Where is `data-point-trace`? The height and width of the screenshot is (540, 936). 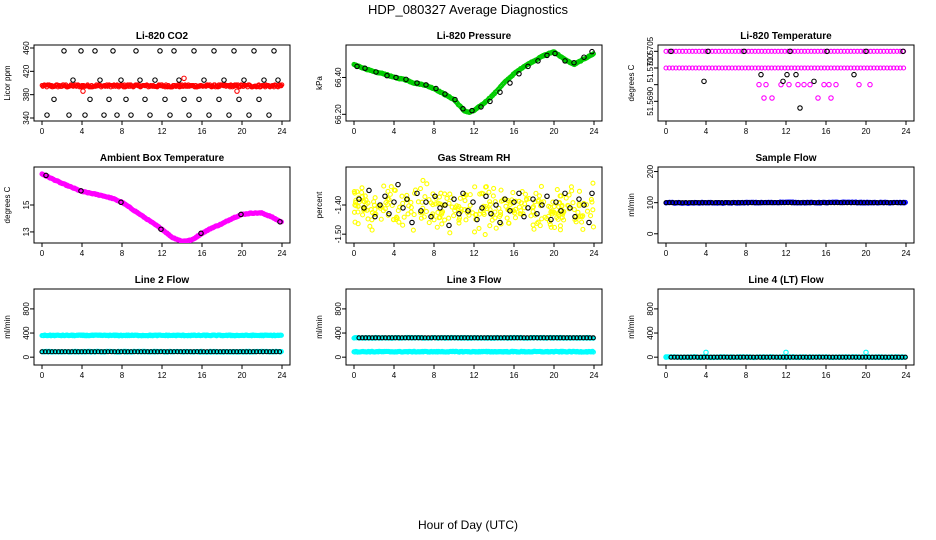
data-point-trace is located at coordinates (281, 352).